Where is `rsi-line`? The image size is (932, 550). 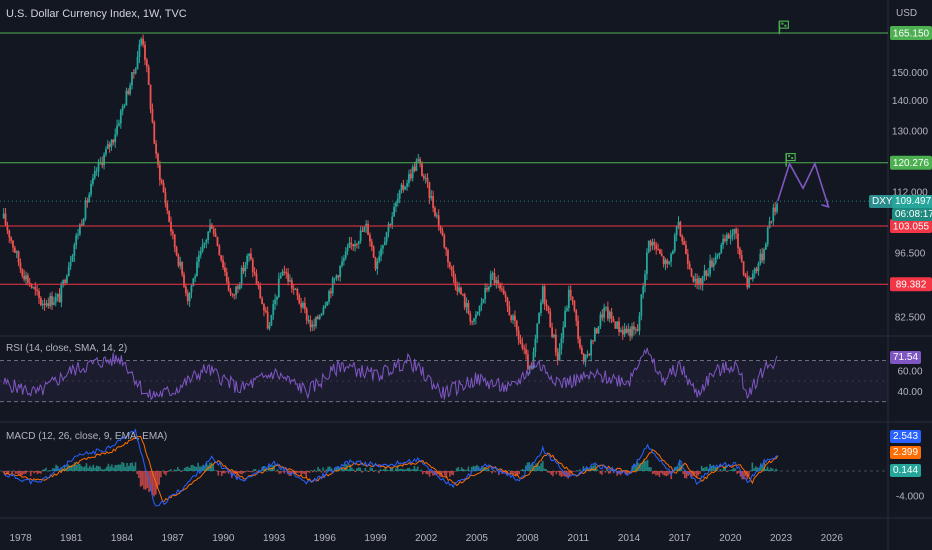 rsi-line is located at coordinates (390, 374).